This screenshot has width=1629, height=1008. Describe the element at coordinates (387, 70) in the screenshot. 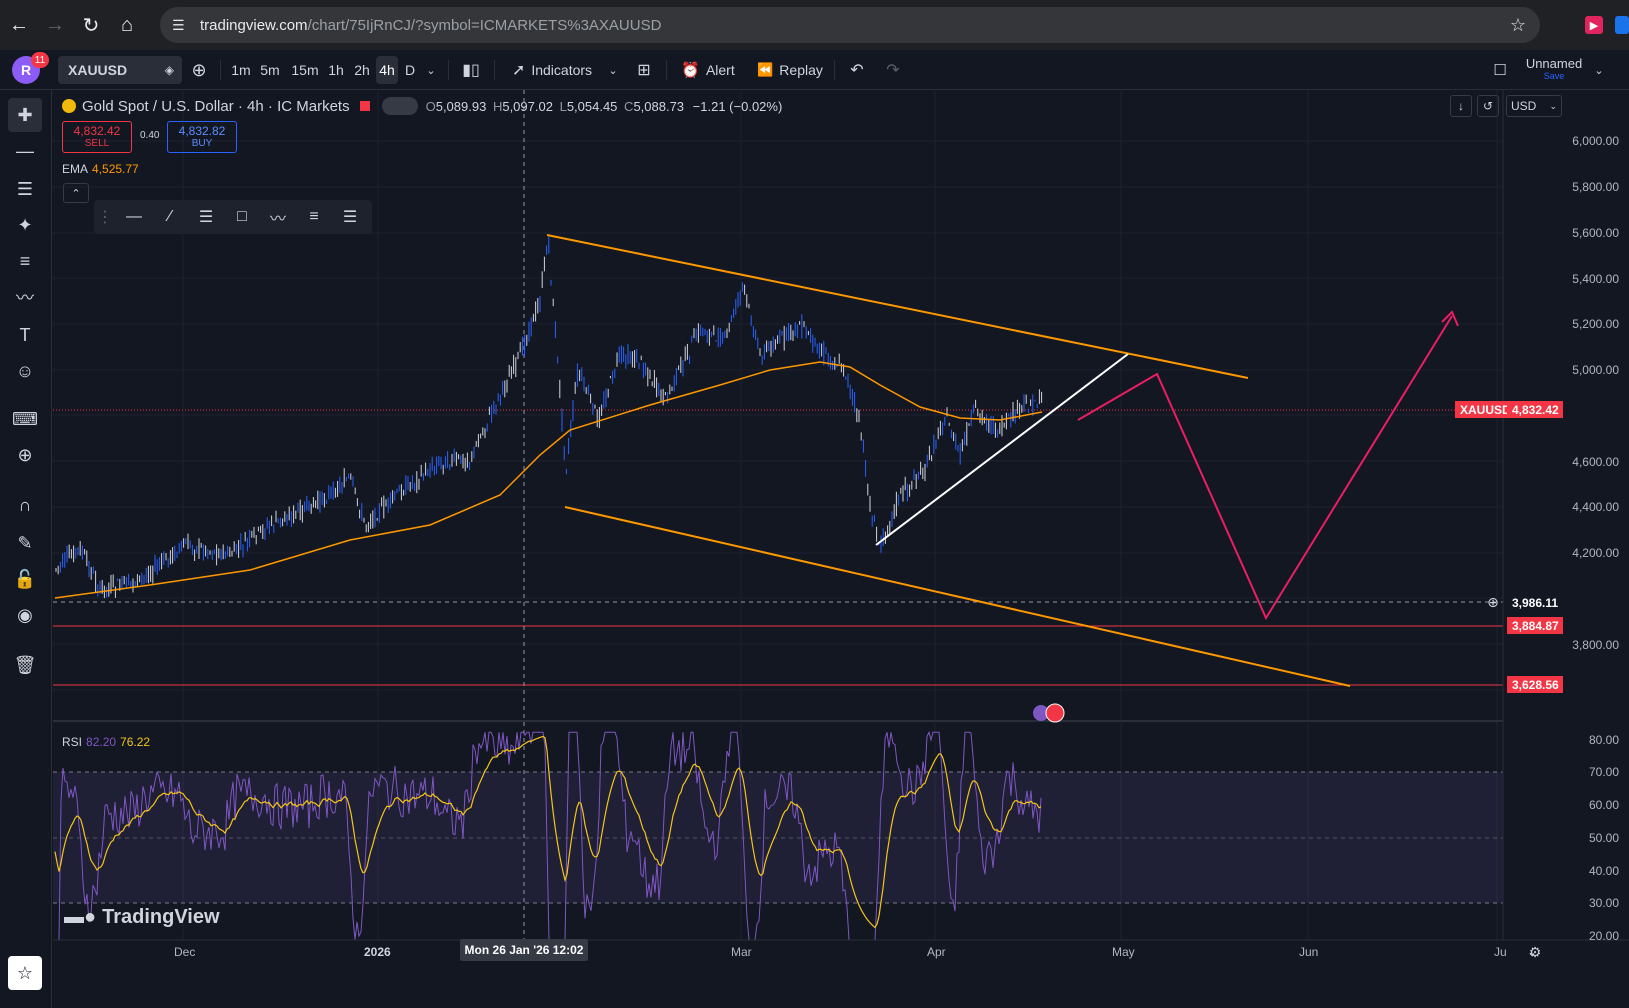

I see `timeframe-4h: 4h` at that location.